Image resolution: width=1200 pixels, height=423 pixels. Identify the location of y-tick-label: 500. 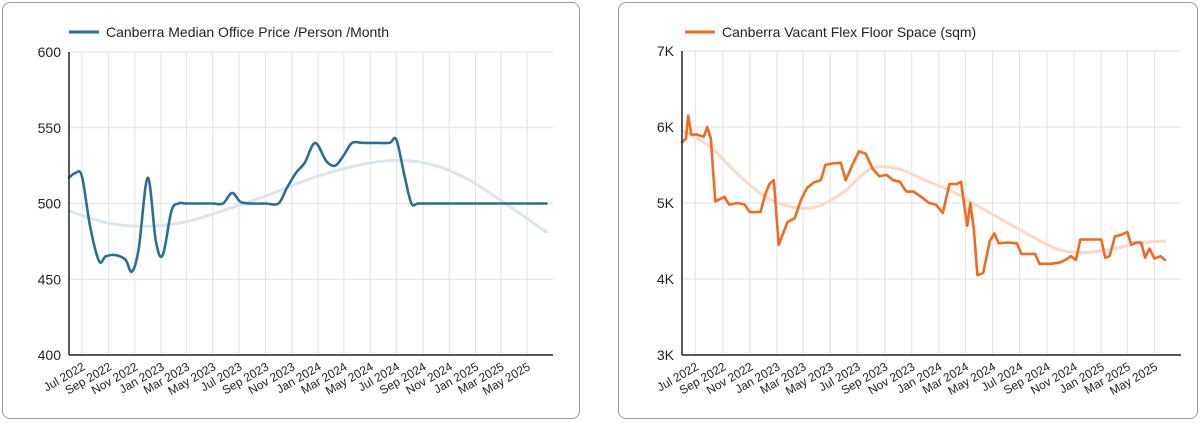
(50, 204).